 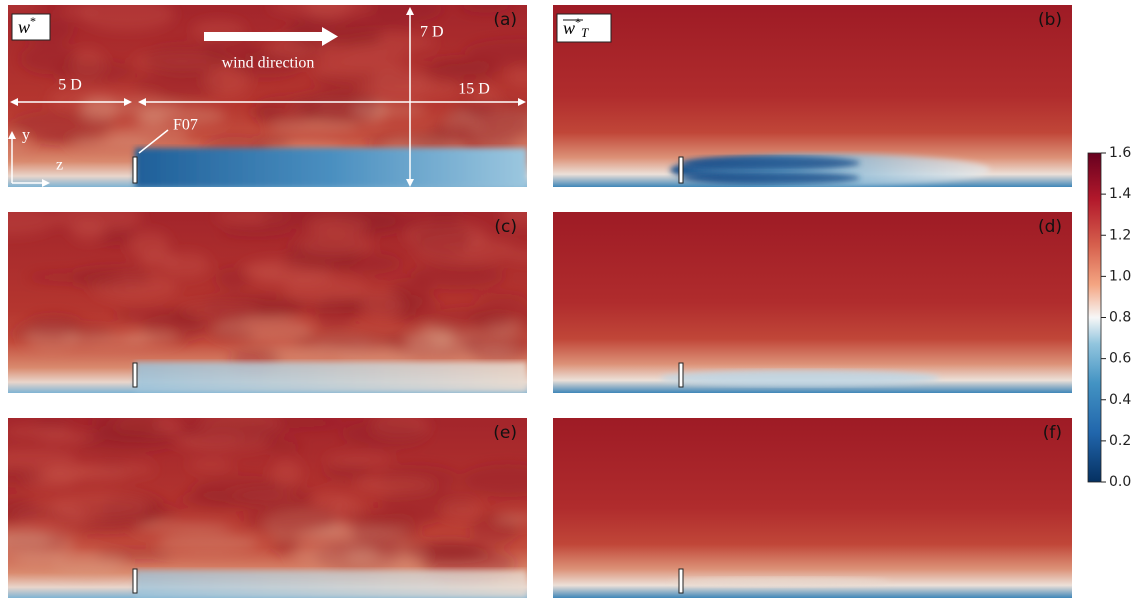 What do you see at coordinates (1050, 227) in the screenshot?
I see `panel-label: (d)` at bounding box center [1050, 227].